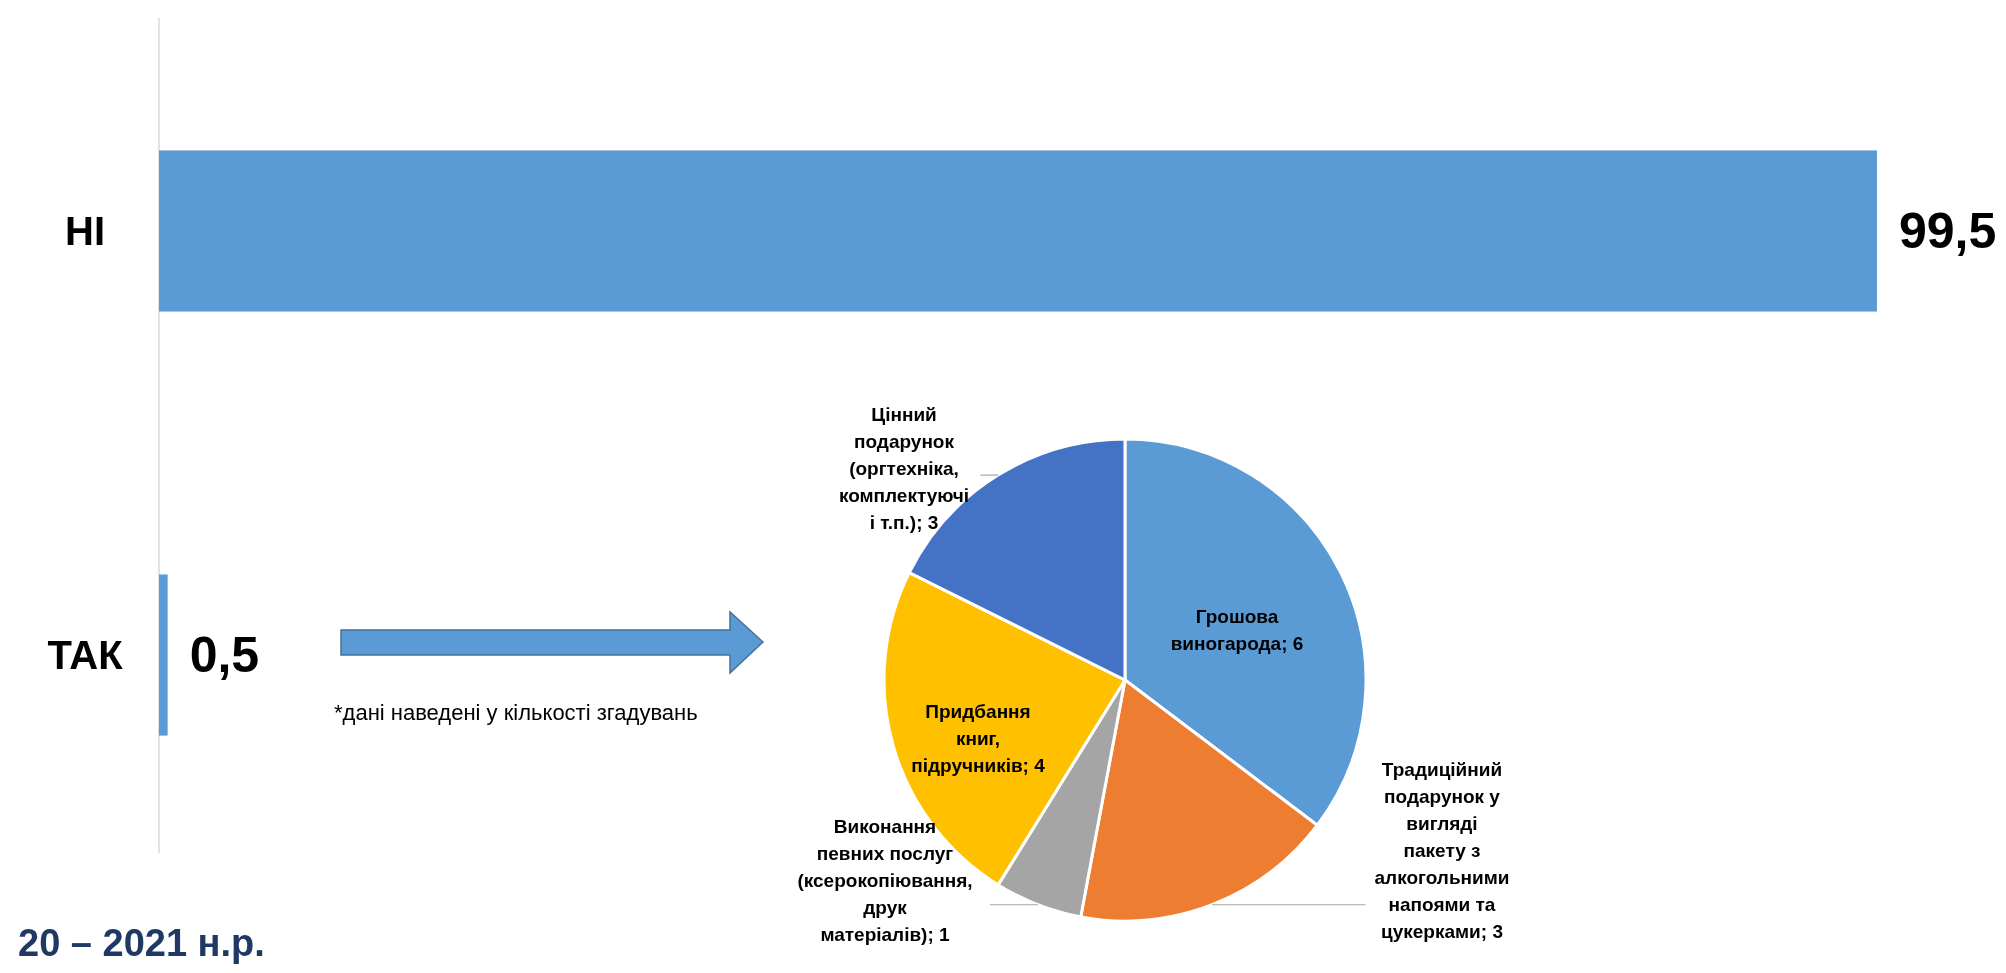 The height and width of the screenshot is (973, 2006). What do you see at coordinates (141, 943) in the screenshot?
I see `text: 20 – 2021 н.р.` at bounding box center [141, 943].